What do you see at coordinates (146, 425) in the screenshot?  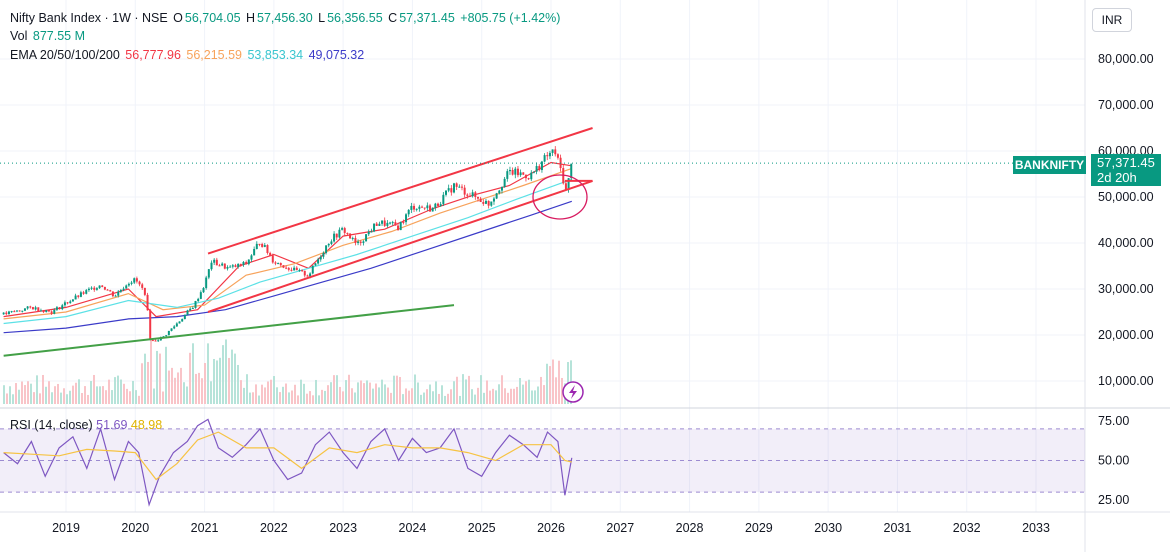 I see `rsi-ma-value: 48.98` at bounding box center [146, 425].